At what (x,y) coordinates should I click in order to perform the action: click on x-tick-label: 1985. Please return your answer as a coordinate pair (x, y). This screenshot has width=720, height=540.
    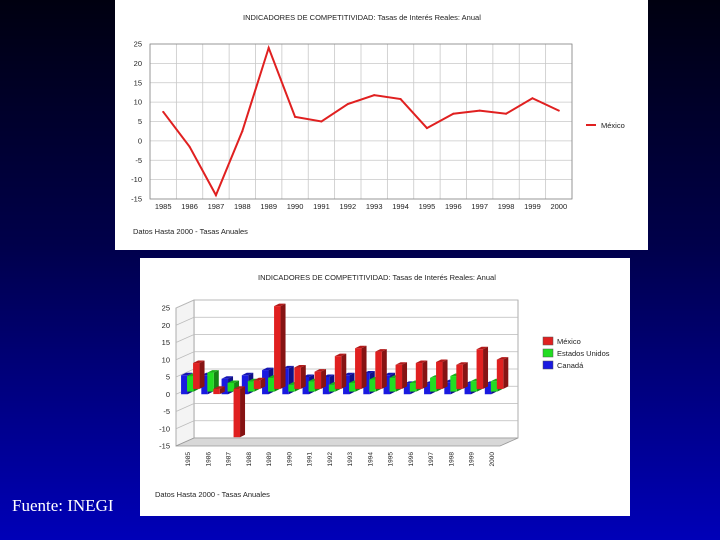
    Looking at the image, I should click on (188, 459).